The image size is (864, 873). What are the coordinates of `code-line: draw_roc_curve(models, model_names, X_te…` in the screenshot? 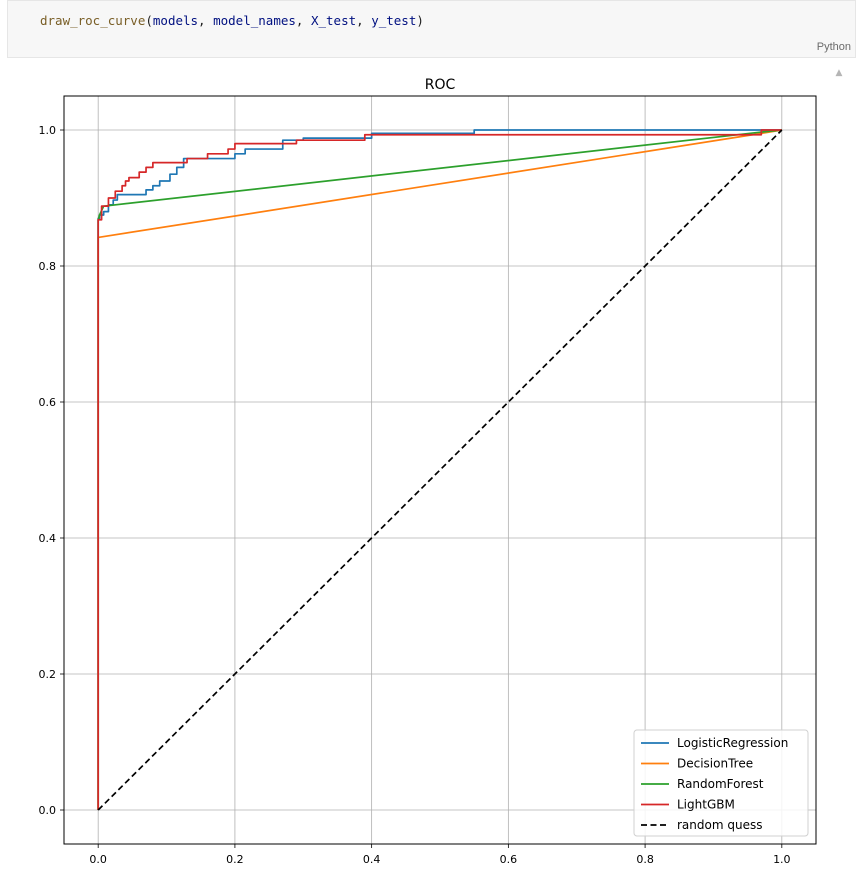 It's located at (232, 20).